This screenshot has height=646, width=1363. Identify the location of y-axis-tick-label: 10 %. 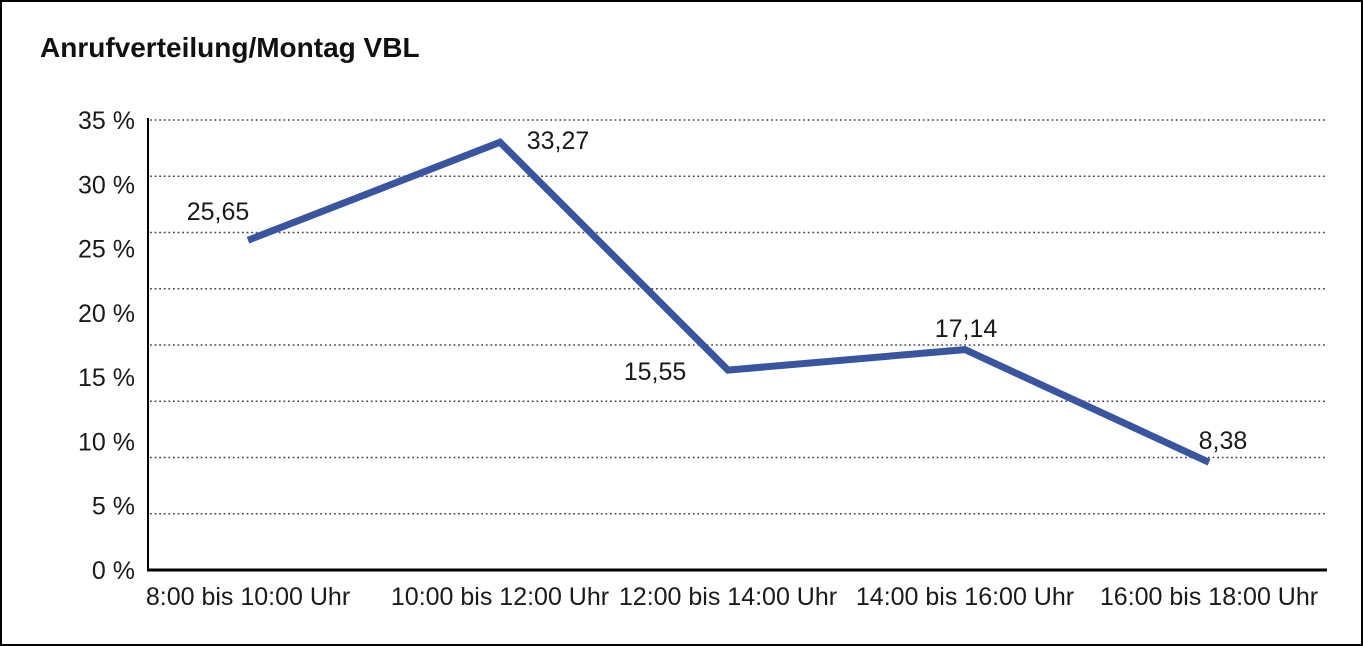
(106, 442).